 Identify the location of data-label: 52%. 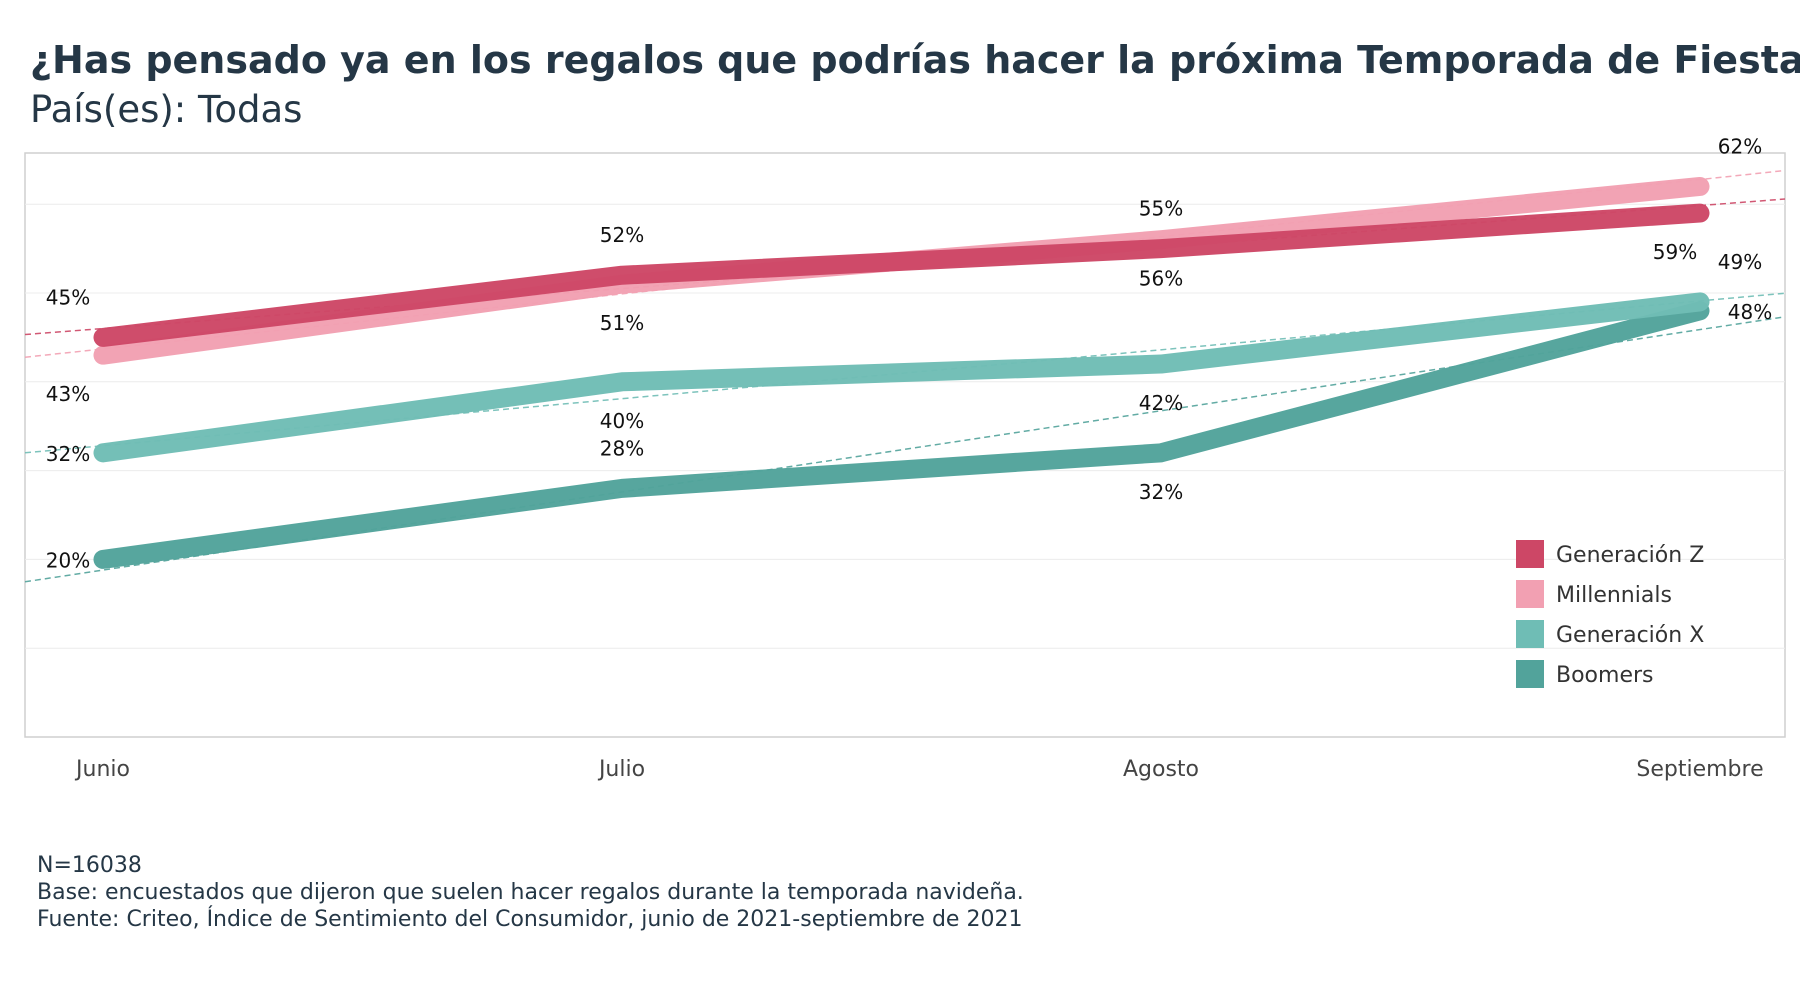
(622, 235).